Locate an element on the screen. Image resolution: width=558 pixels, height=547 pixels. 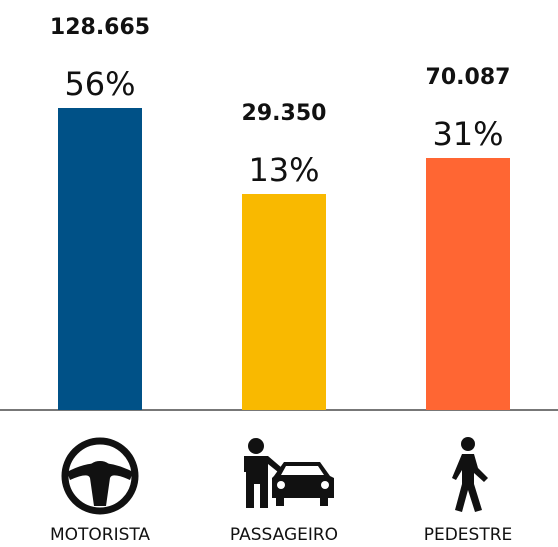
value-label: 31% is located at coordinates (467, 134).